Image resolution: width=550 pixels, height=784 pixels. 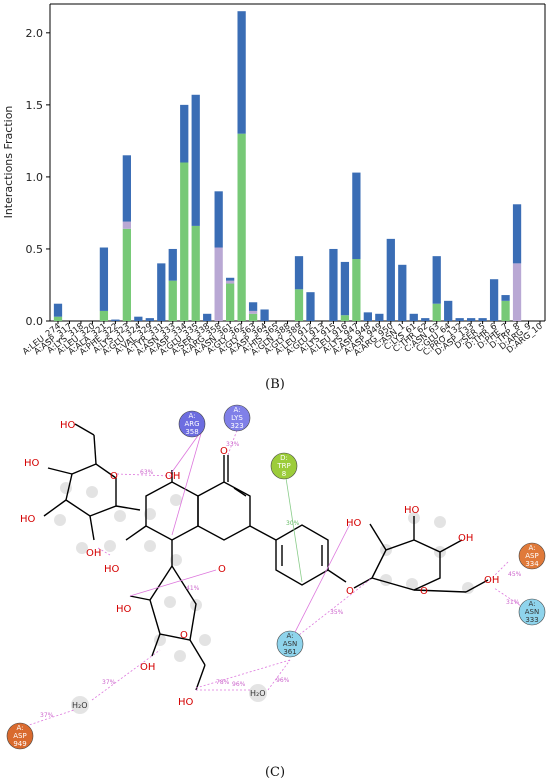 I want to click on residue-number: 358, so click(x=191, y=432).